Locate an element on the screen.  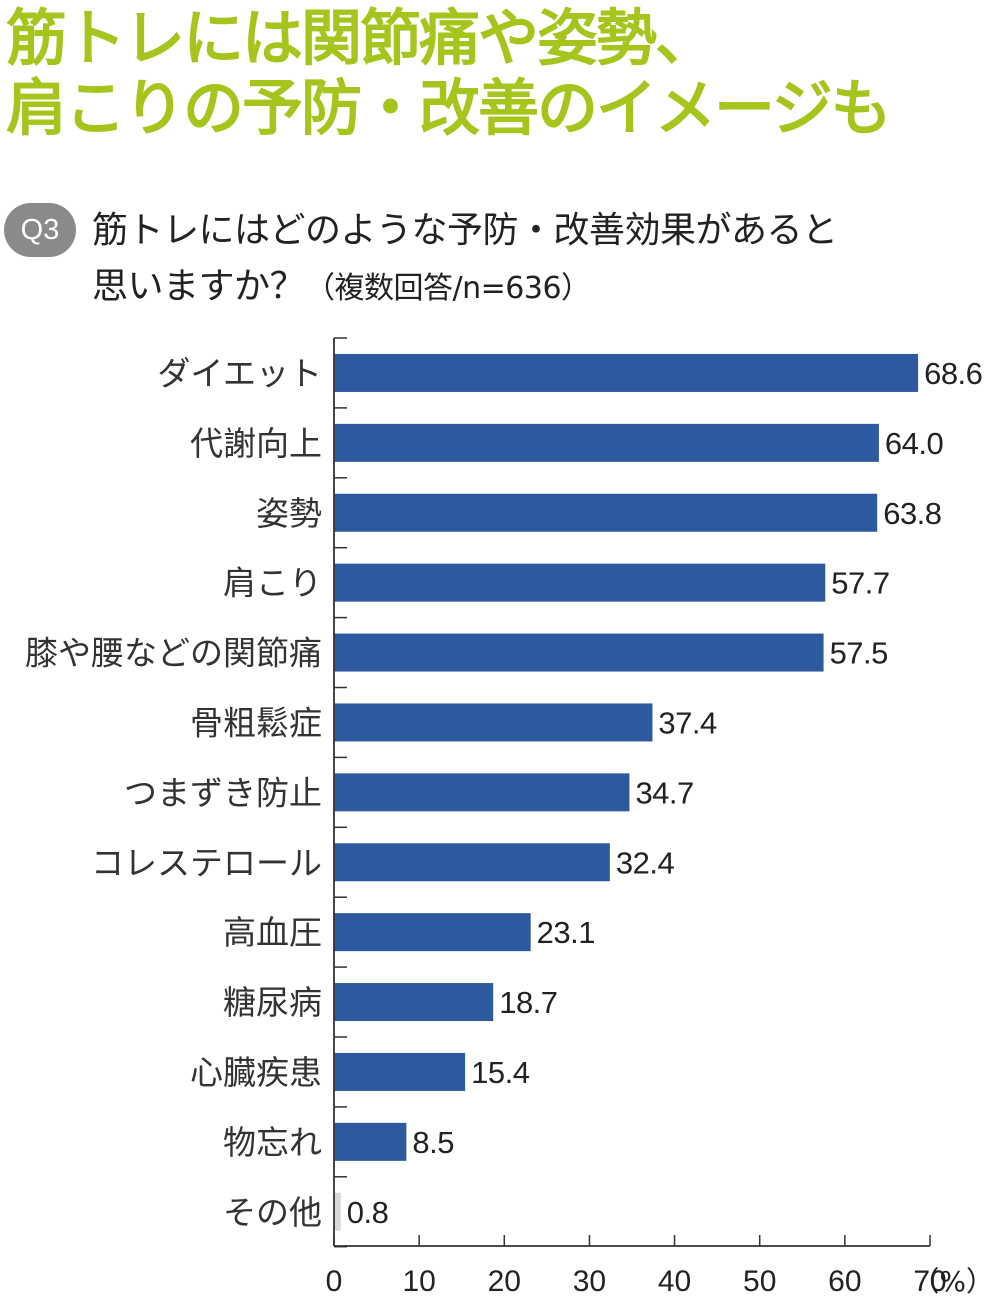
category-label: 高血圧 is located at coordinates (272, 932).